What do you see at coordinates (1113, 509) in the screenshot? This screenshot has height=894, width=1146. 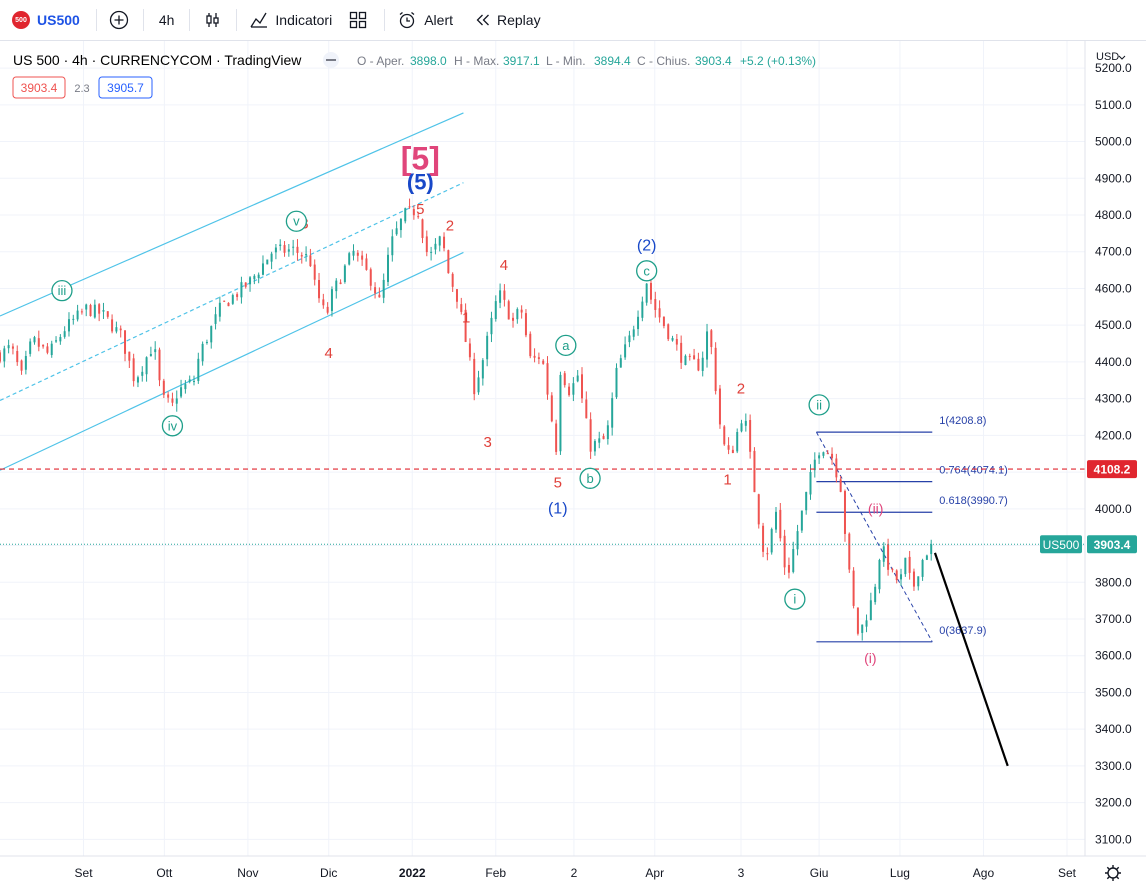 I see `price-tick-label: 4000.0` at bounding box center [1113, 509].